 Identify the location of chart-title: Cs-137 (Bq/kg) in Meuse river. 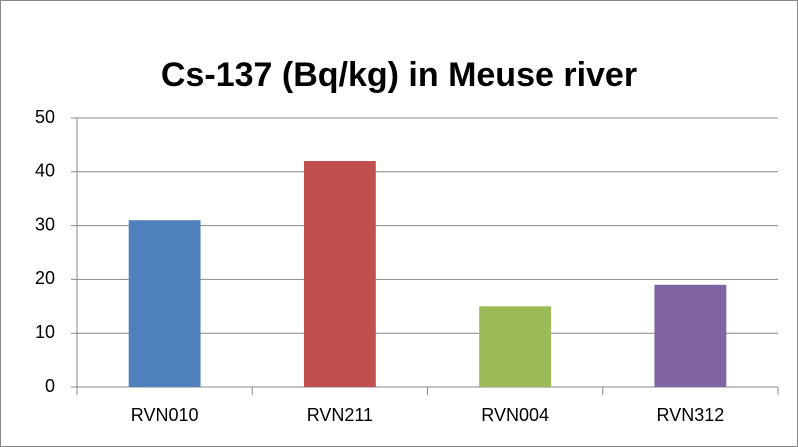
(399, 75).